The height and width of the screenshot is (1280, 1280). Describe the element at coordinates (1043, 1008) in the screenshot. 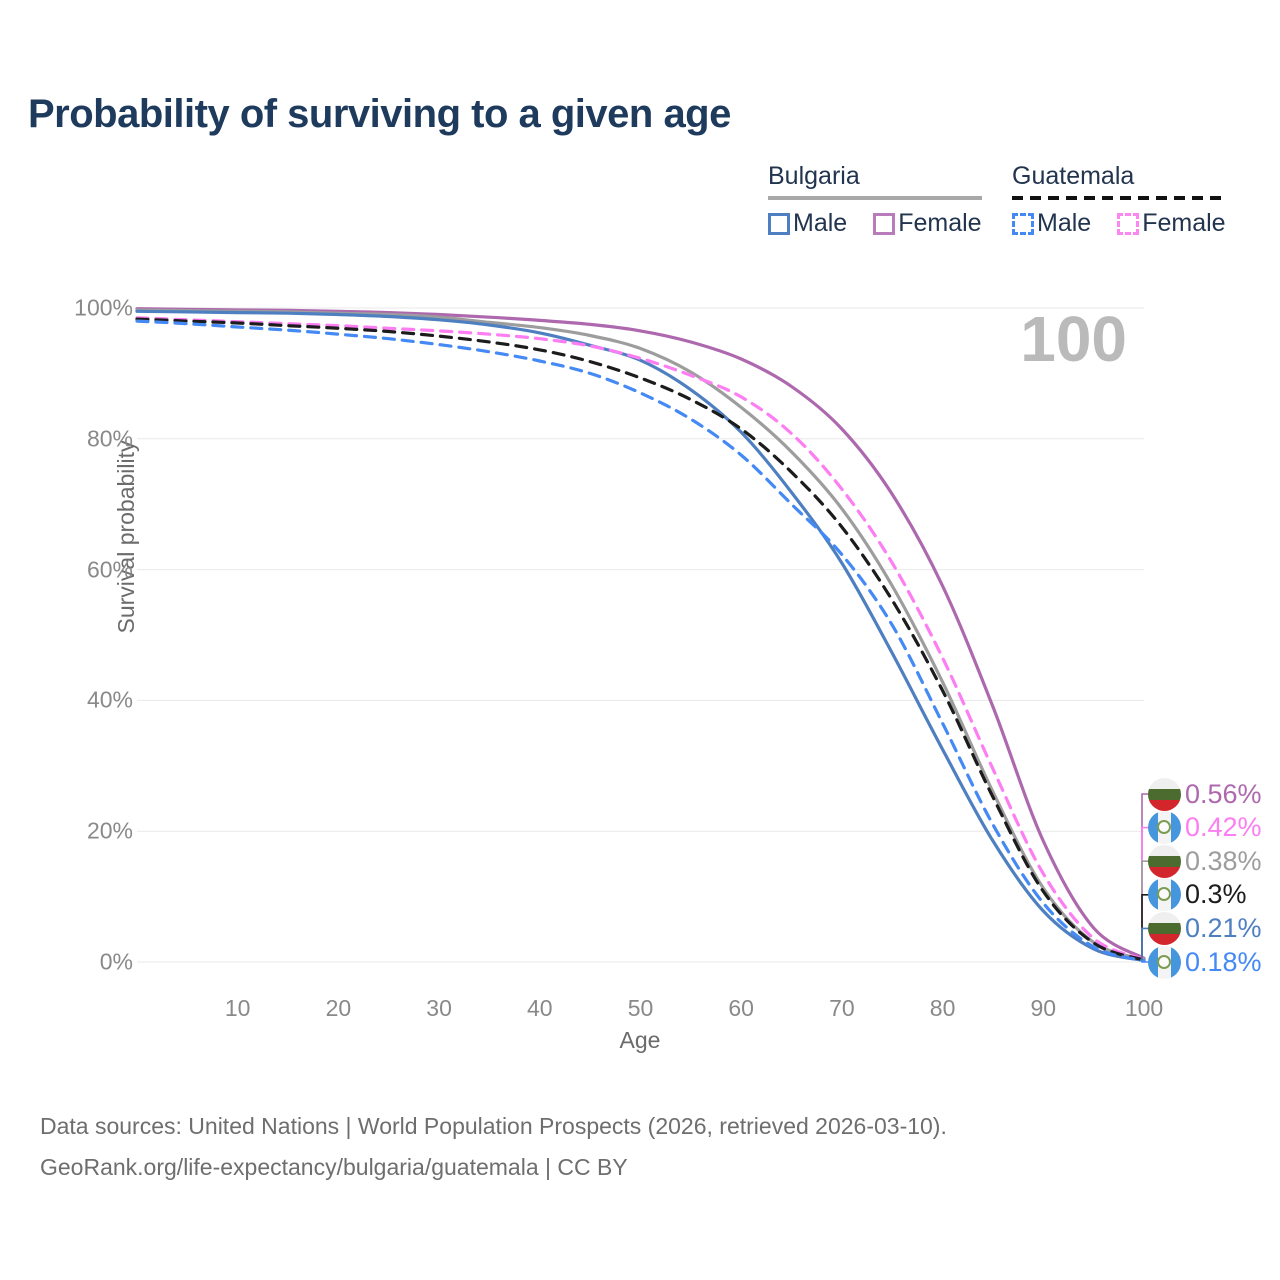

I see `x-tick-label: 90` at that location.